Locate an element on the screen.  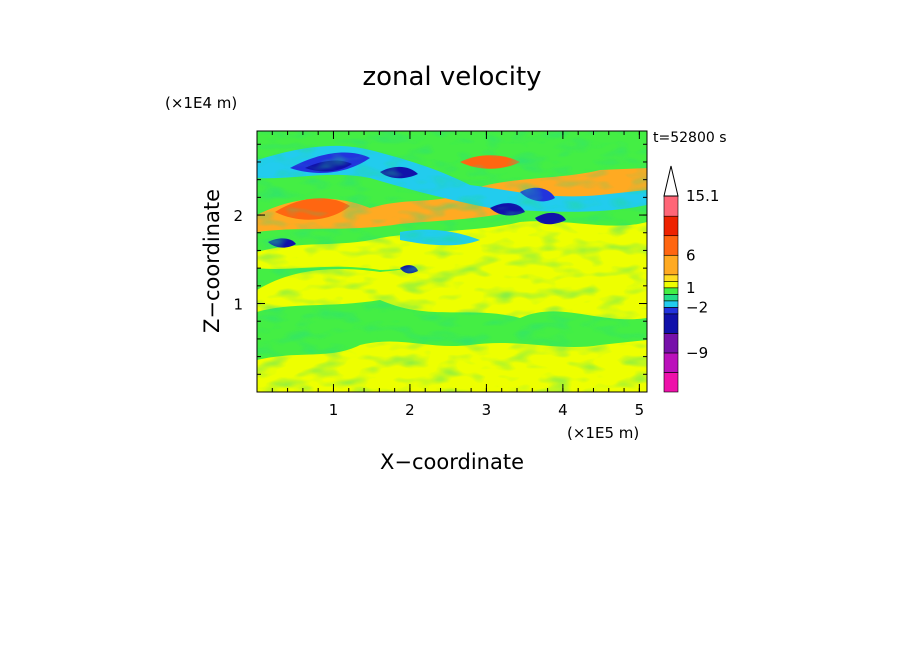
y-tick-label: 1 is located at coordinates (238, 305).